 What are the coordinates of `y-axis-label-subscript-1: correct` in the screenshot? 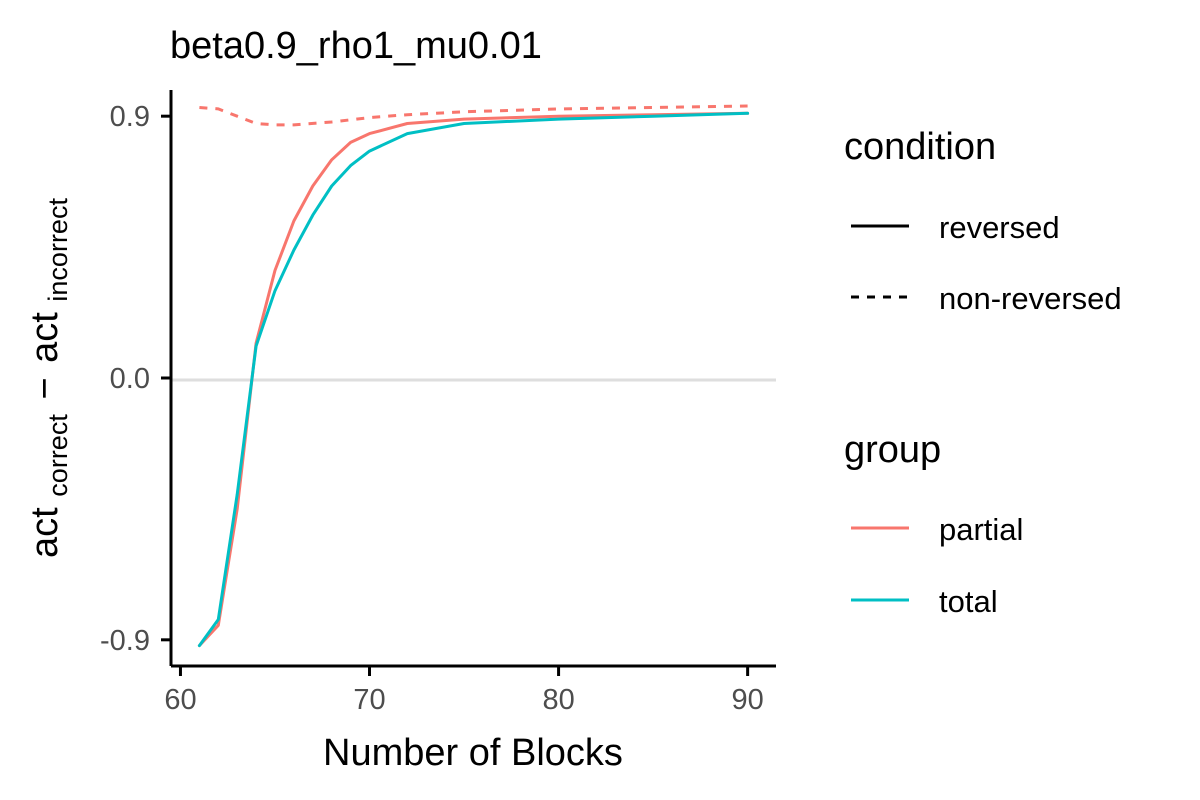 It's located at (58, 455).